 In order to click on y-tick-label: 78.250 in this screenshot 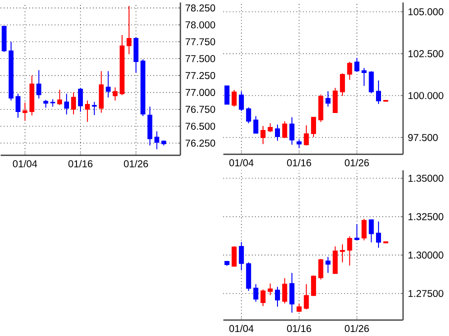, I will do `click(201, 8)`.